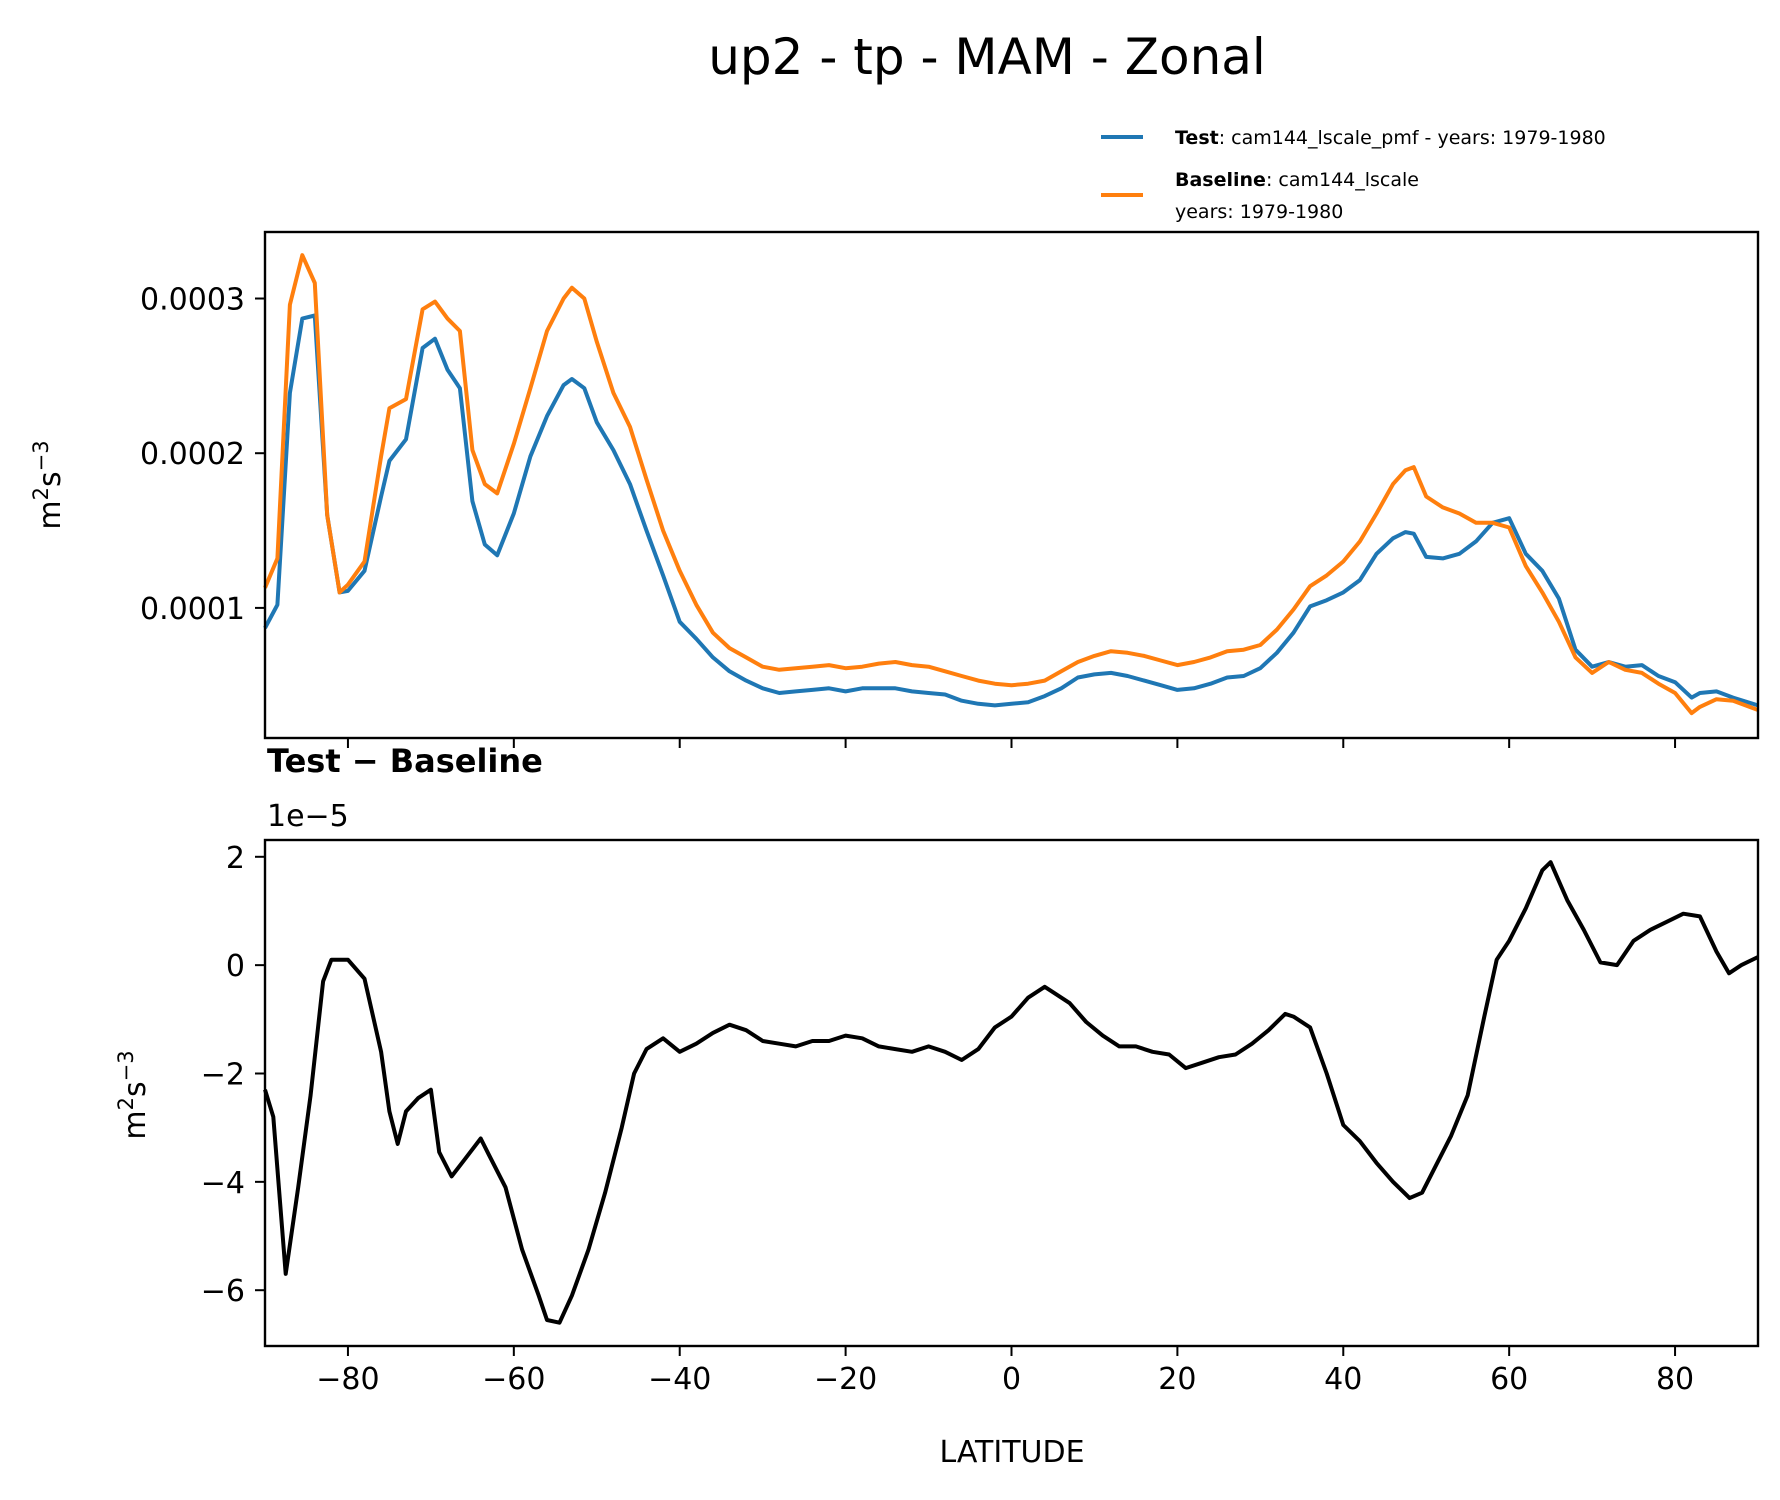  What do you see at coordinates (133, 1094) in the screenshot?
I see `bottom-y-axis-label: m2s−3` at bounding box center [133, 1094].